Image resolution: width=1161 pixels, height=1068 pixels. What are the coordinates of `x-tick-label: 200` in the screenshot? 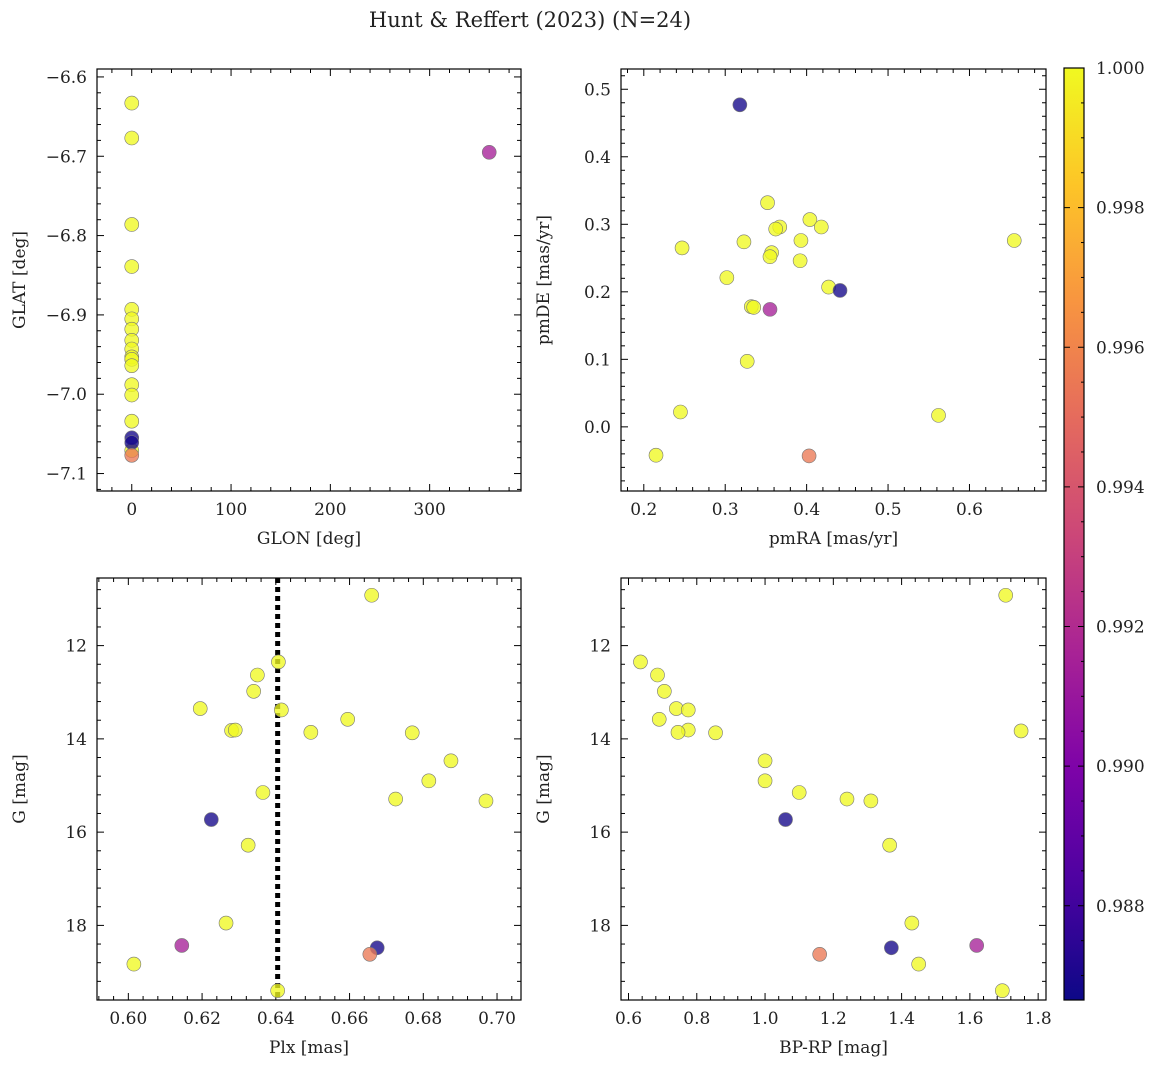 It's located at (330, 510).